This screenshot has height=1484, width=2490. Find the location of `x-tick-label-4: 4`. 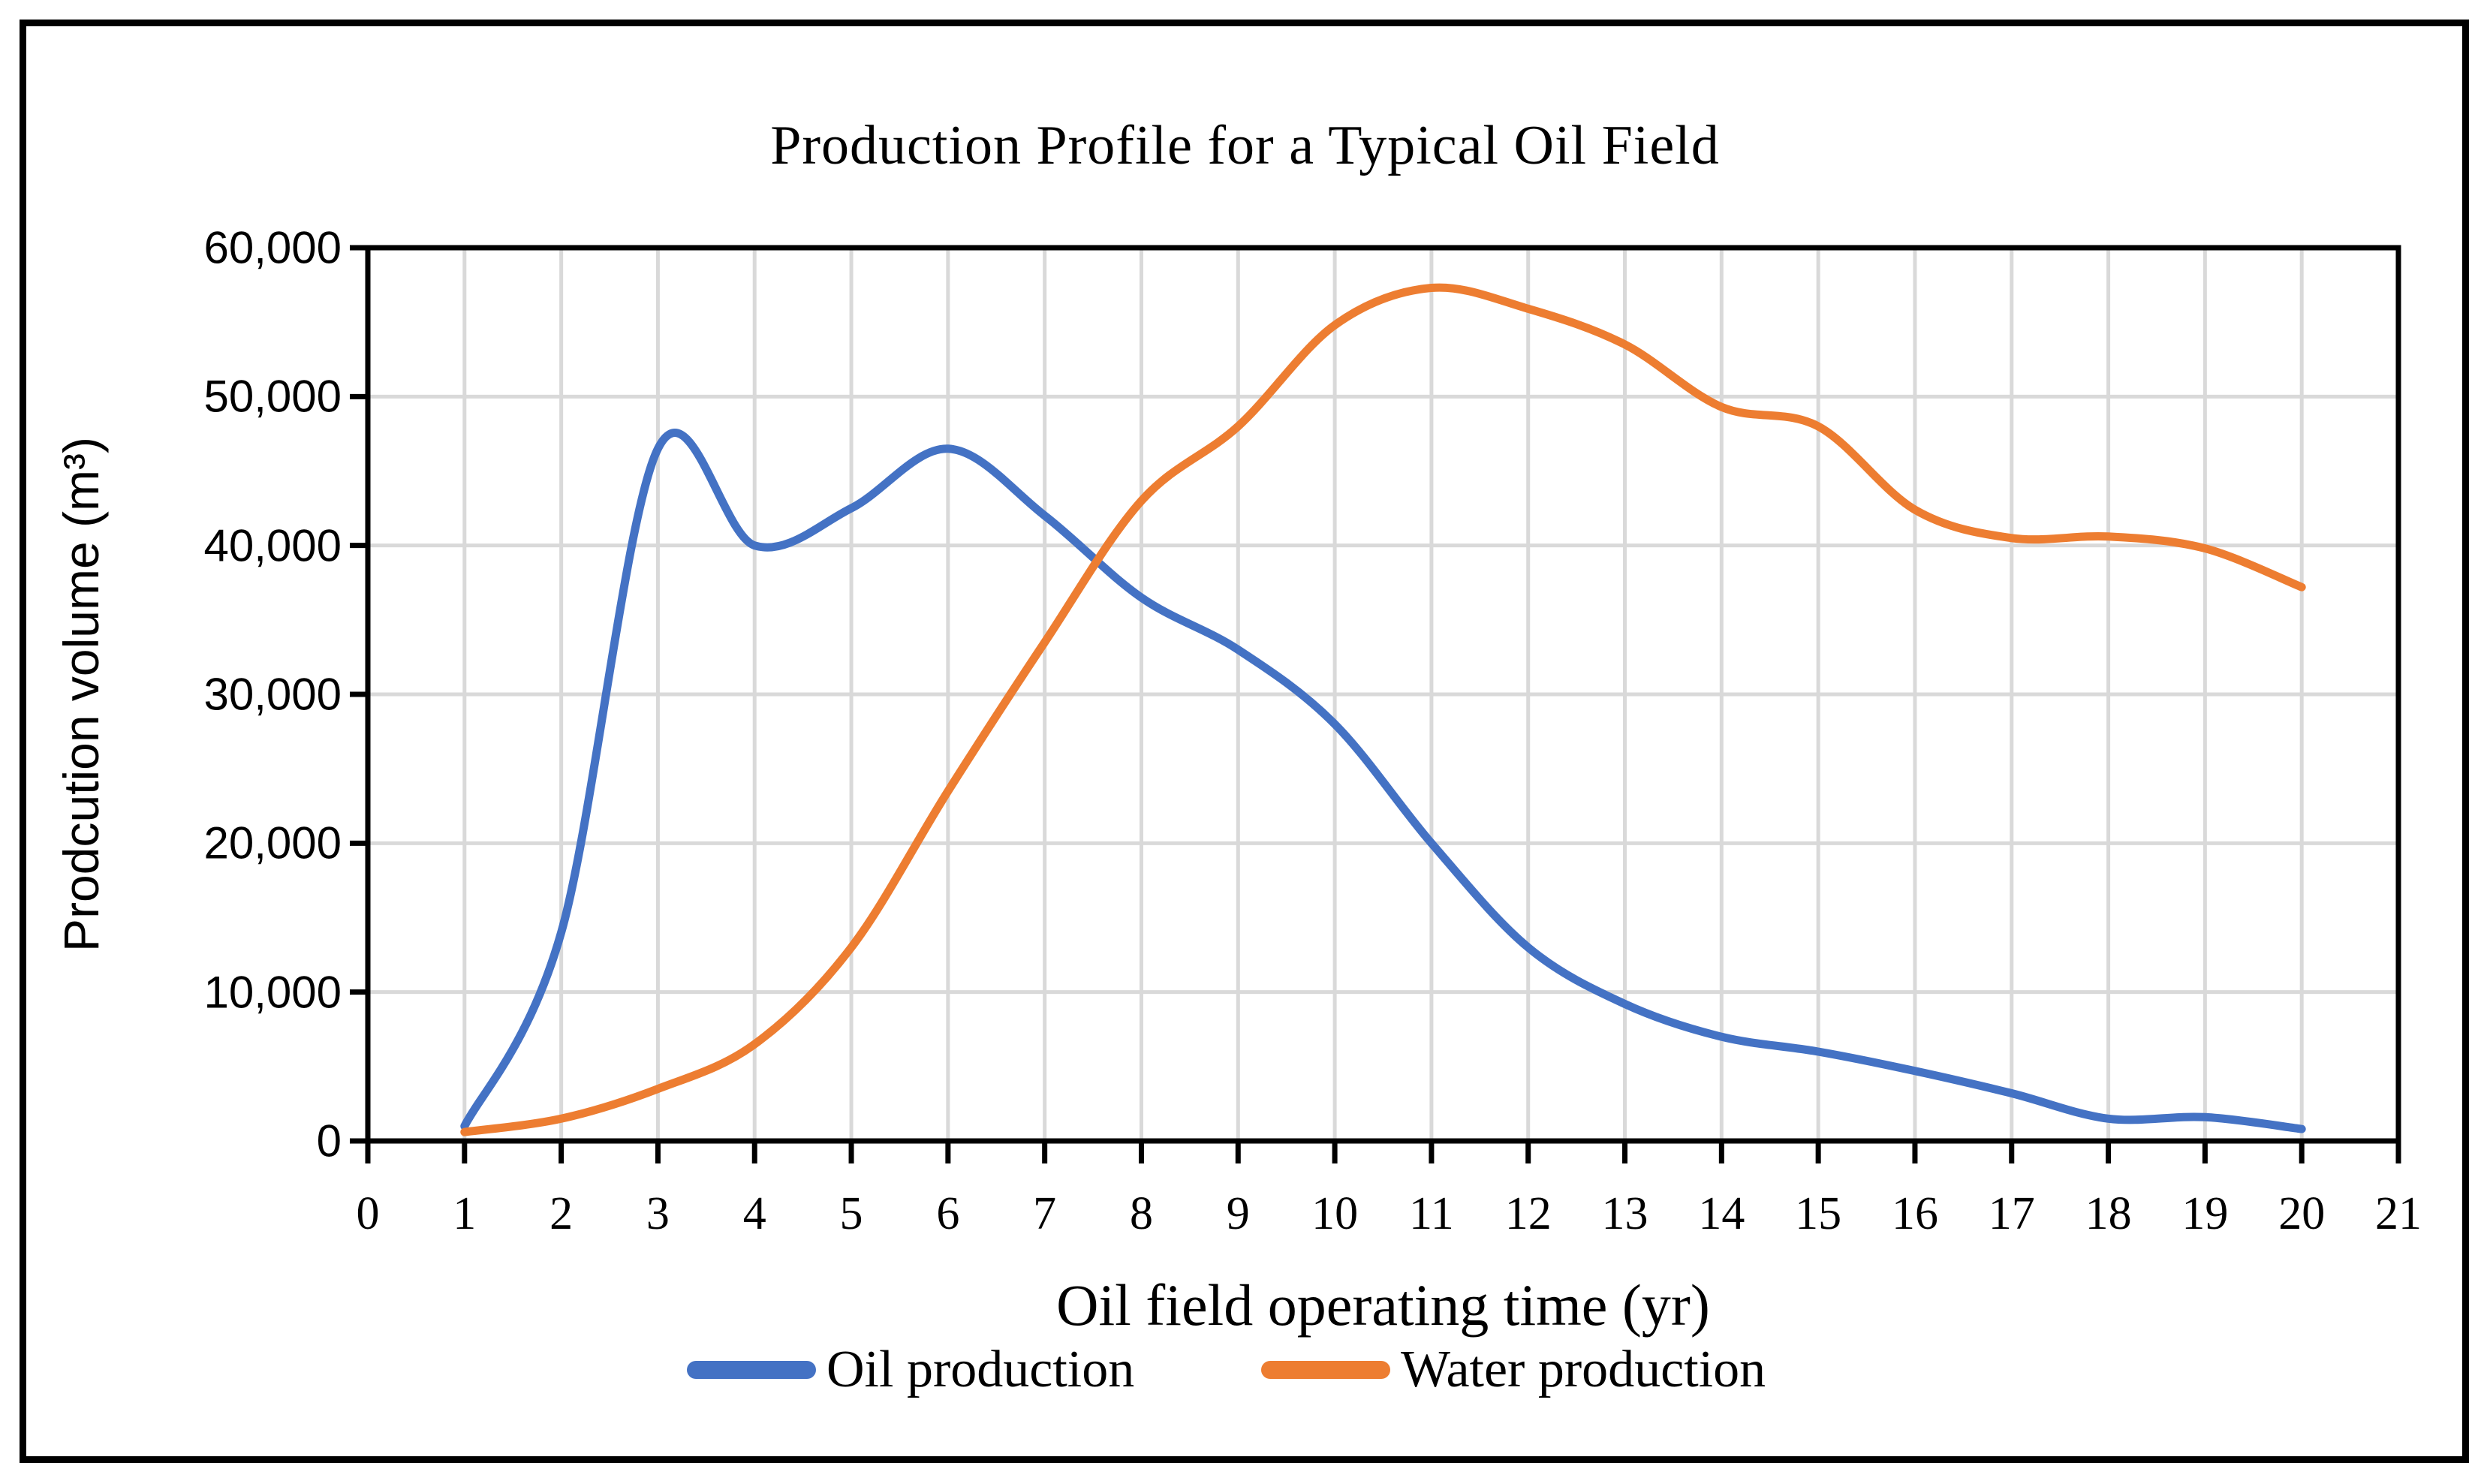

x-tick-label-4: 4 is located at coordinates (754, 1213).